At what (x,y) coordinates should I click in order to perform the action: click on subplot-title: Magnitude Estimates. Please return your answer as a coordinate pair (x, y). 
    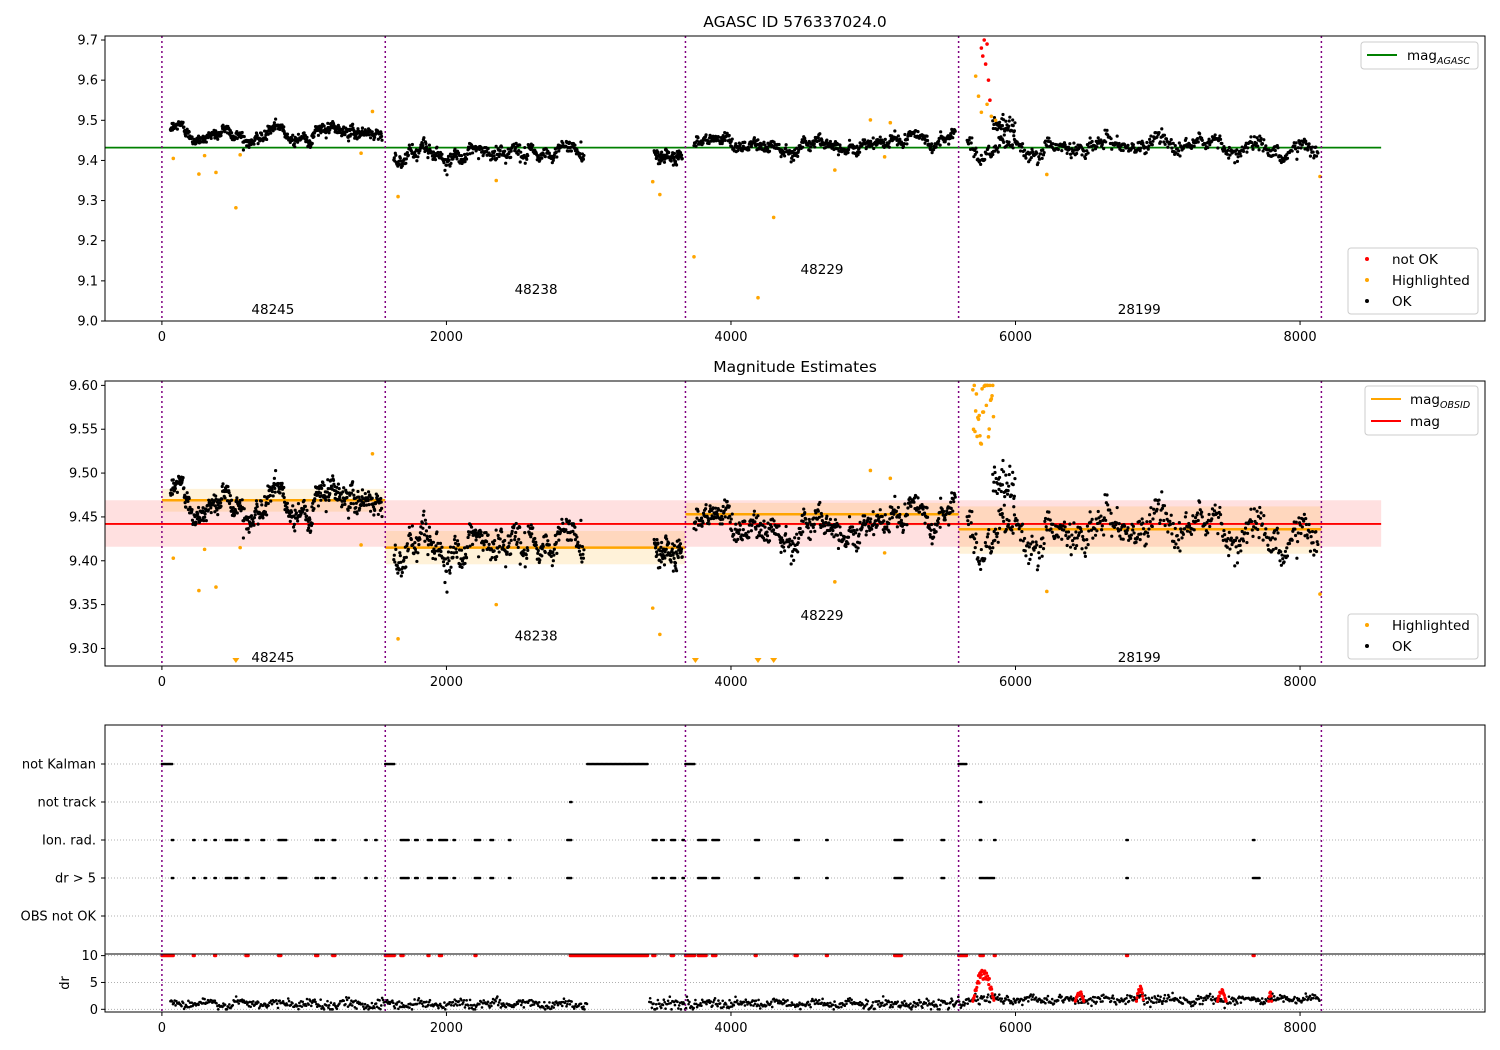
    Looking at the image, I should click on (795, 367).